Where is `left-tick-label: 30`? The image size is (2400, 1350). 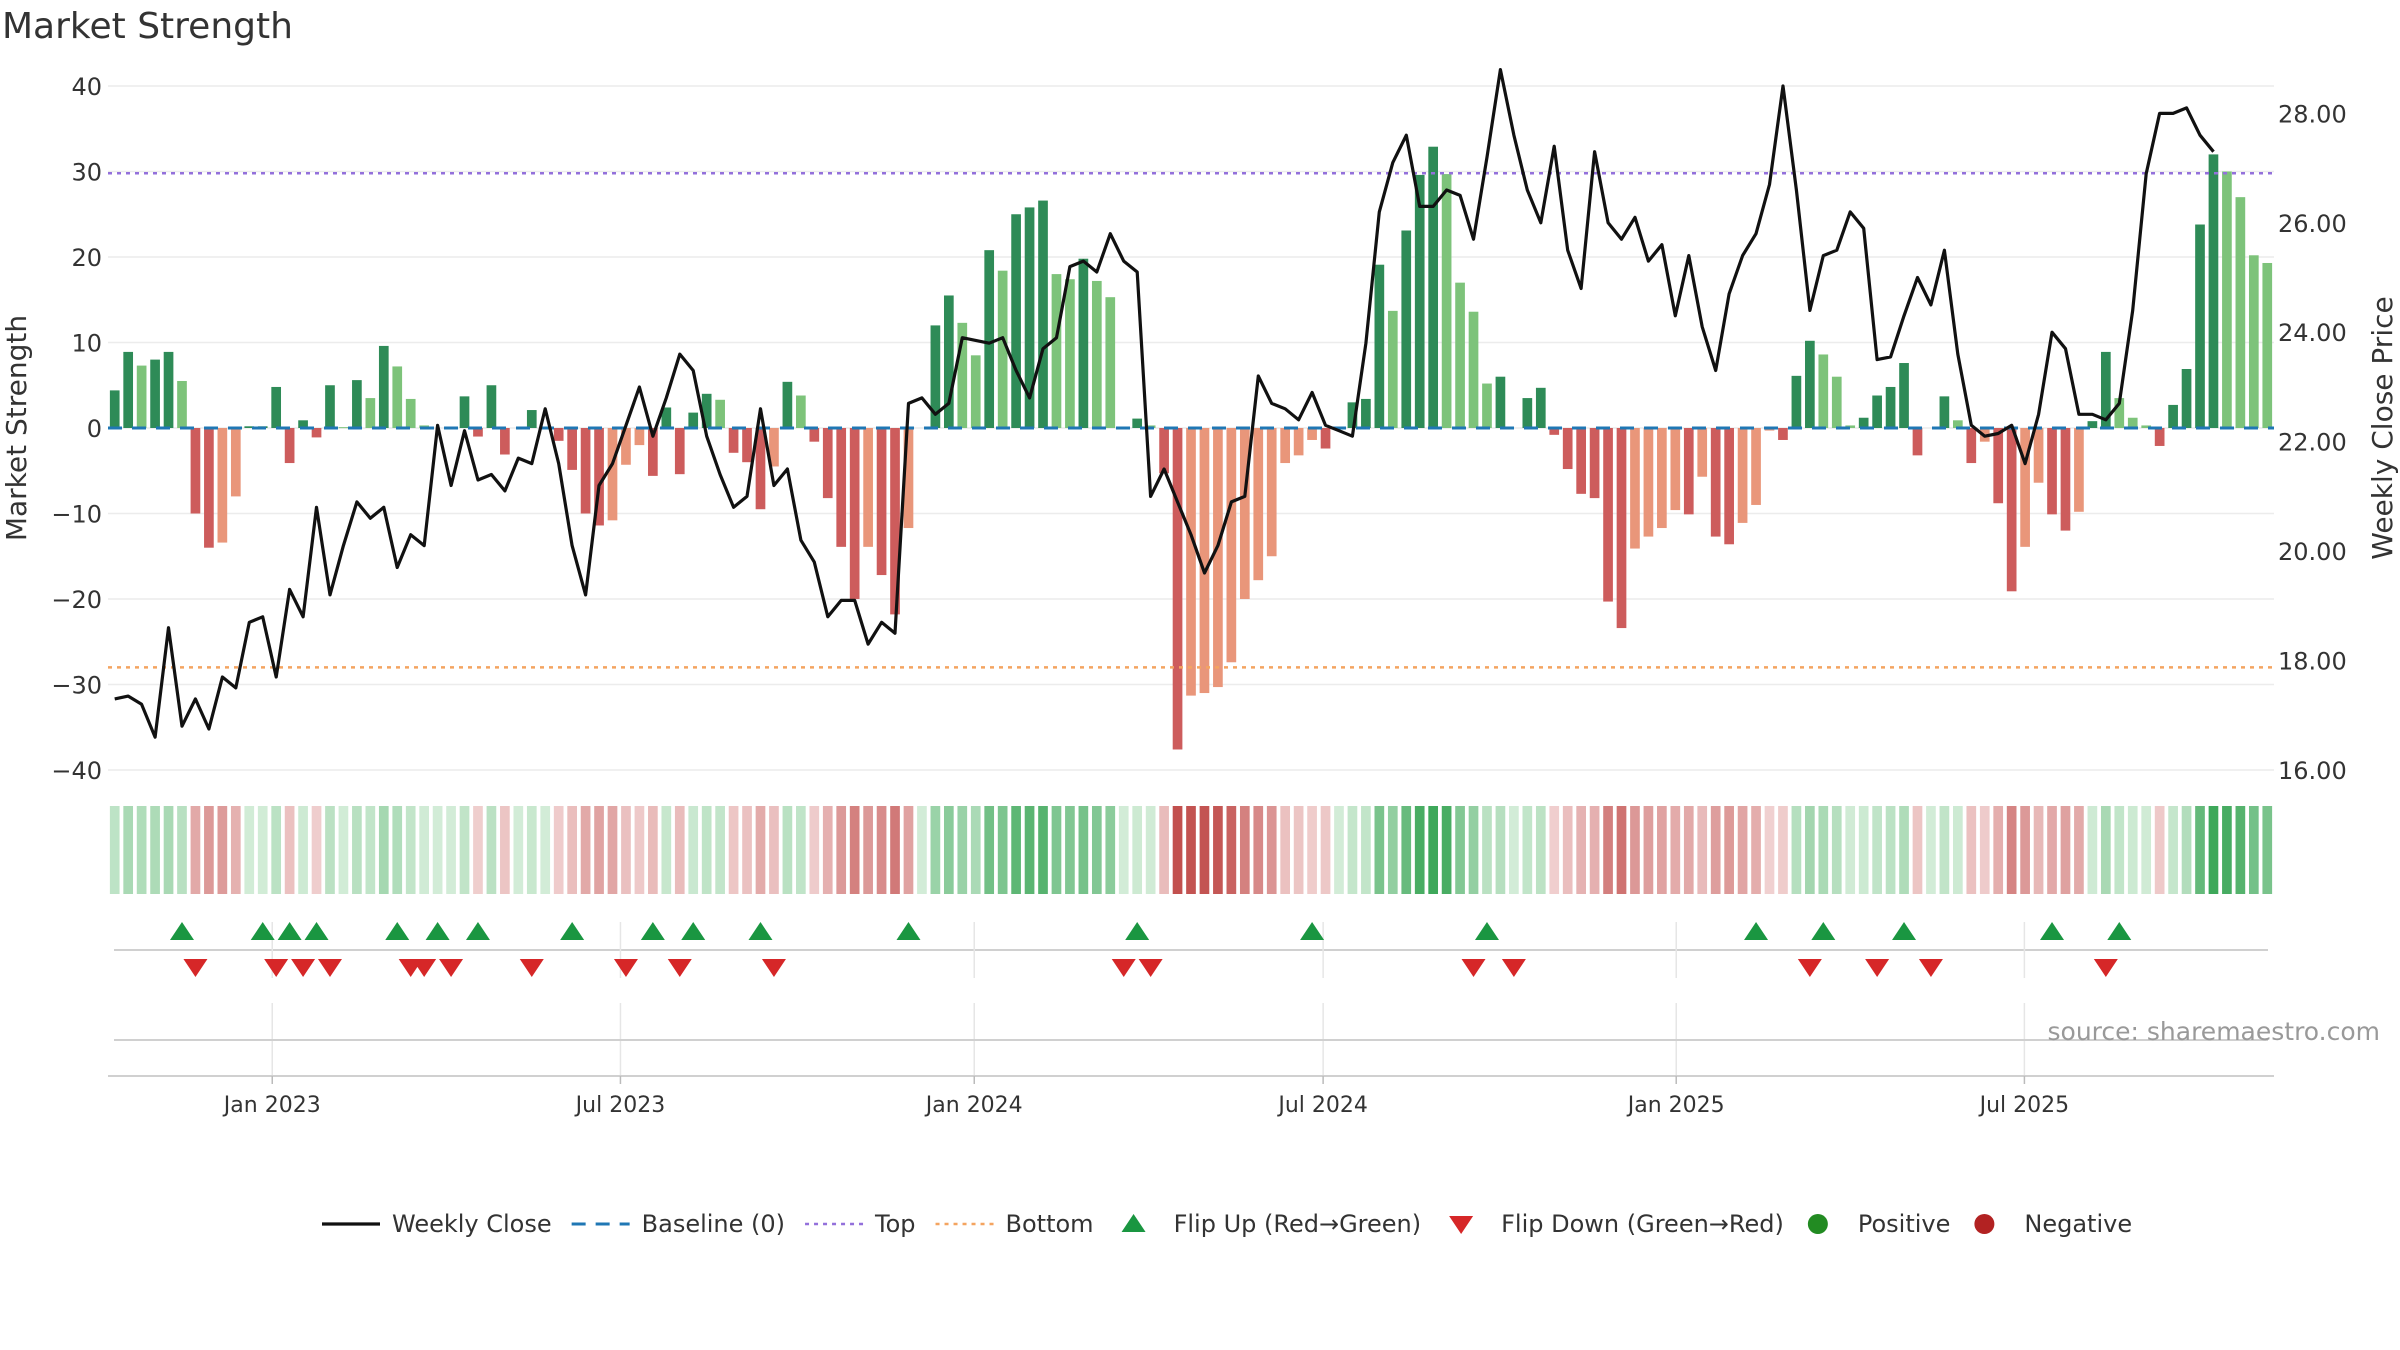
left-tick-label: 30 is located at coordinates (86, 173).